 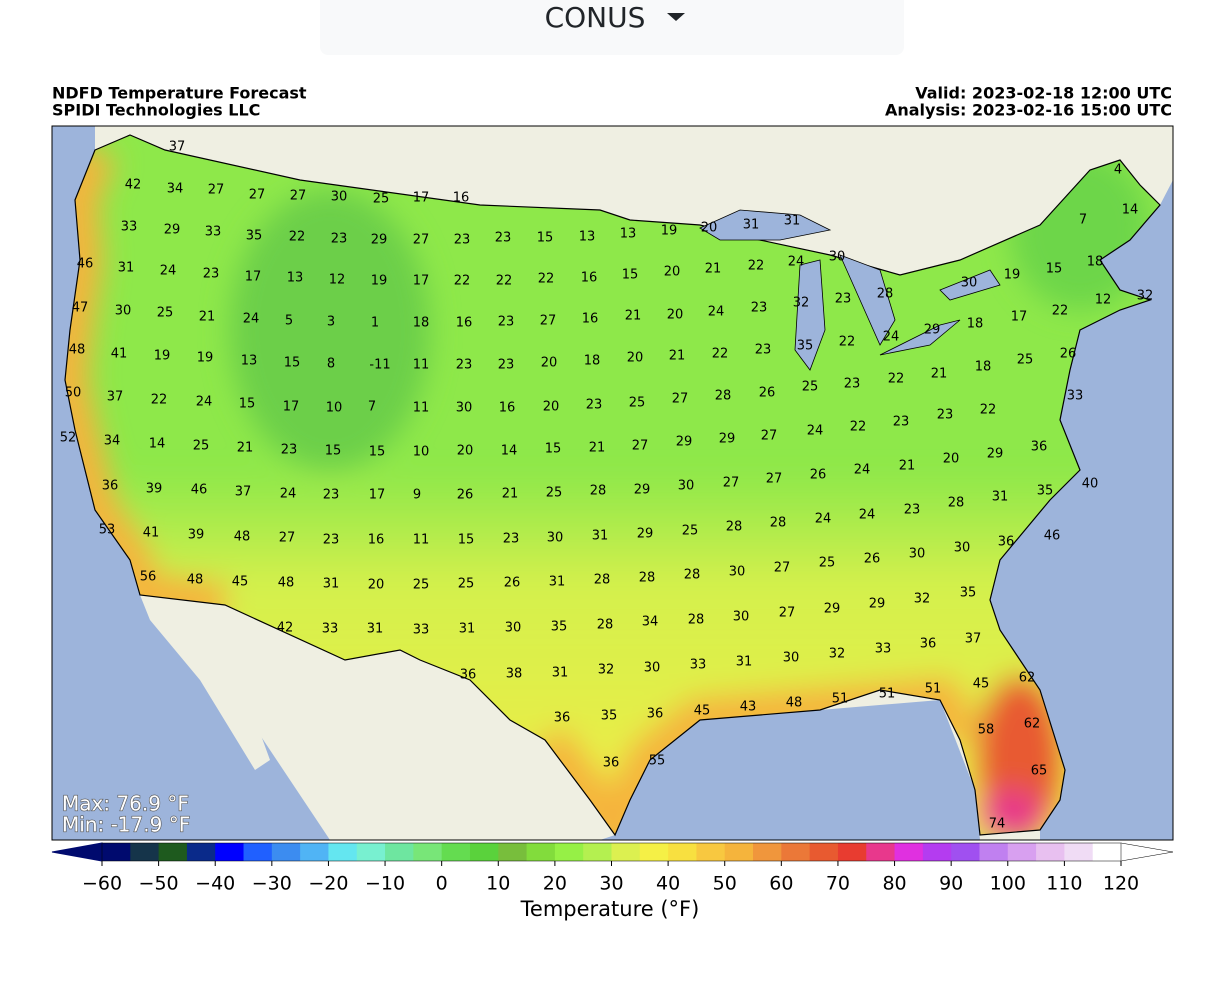 I want to click on region-dropdown, so click(x=612, y=27).